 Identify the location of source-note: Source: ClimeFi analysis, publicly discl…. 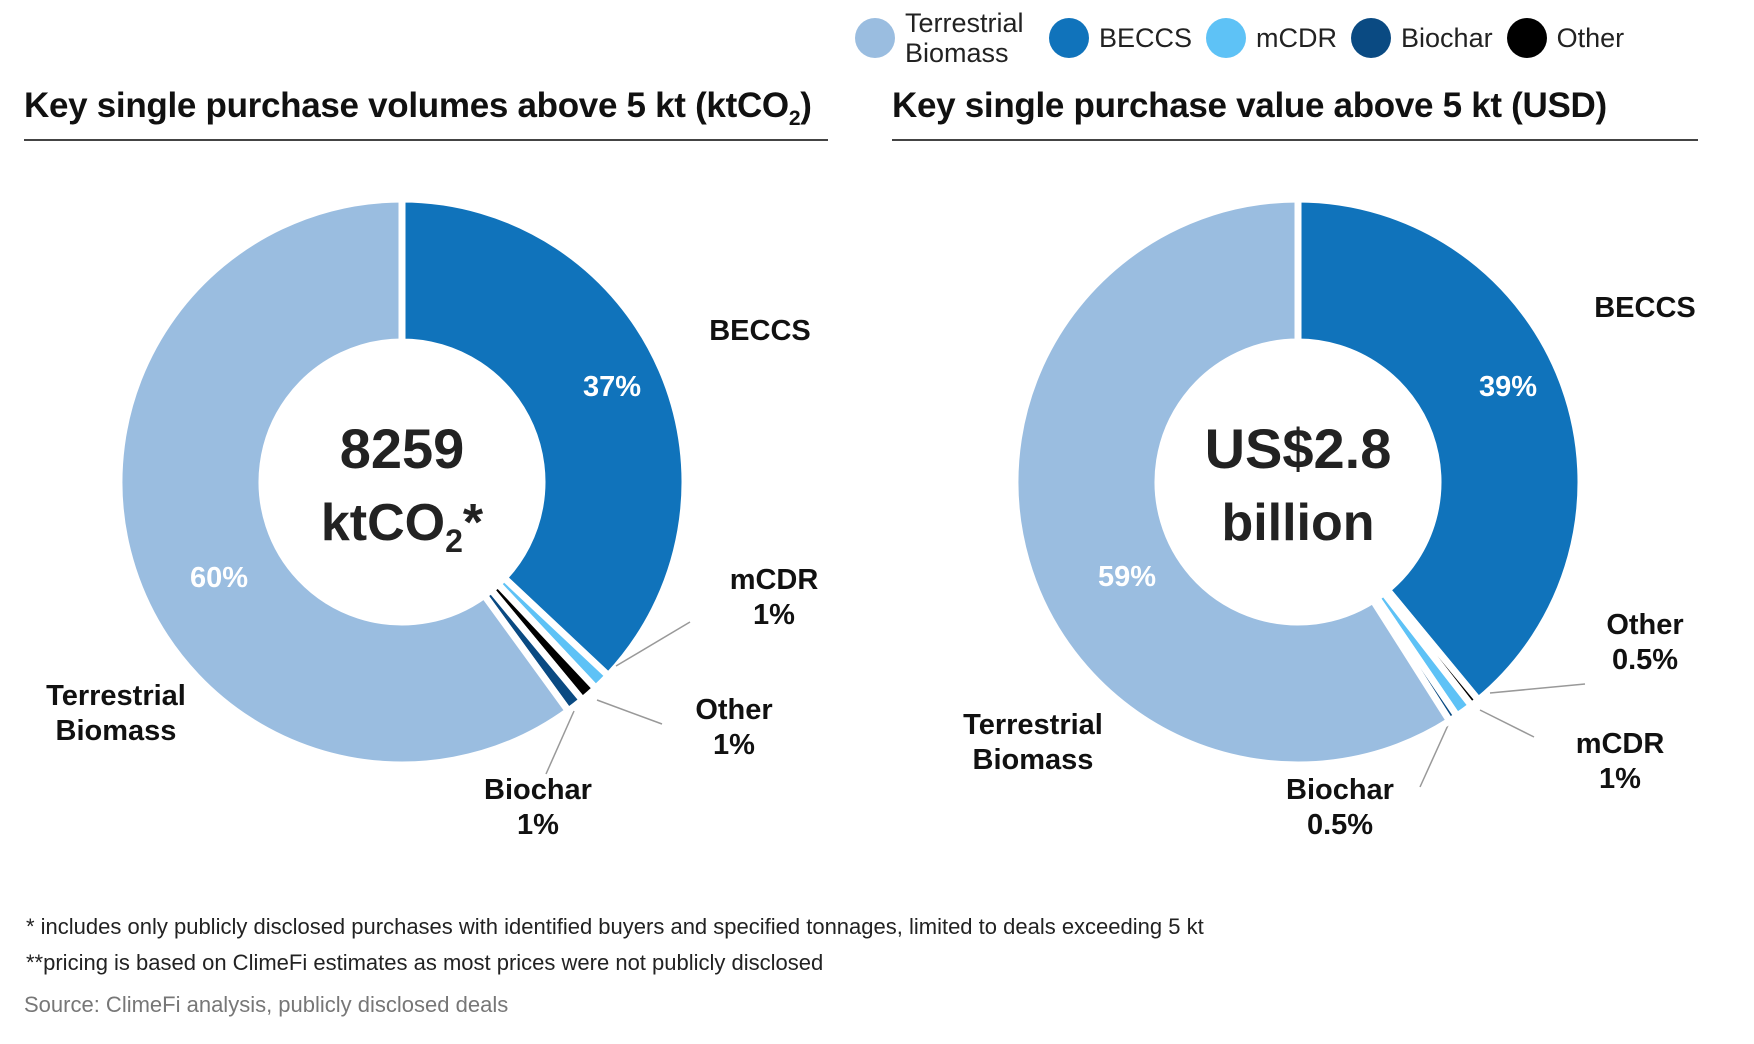
(266, 1004).